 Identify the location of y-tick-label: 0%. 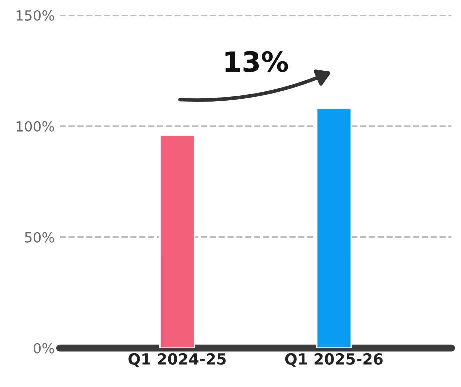
(44, 348).